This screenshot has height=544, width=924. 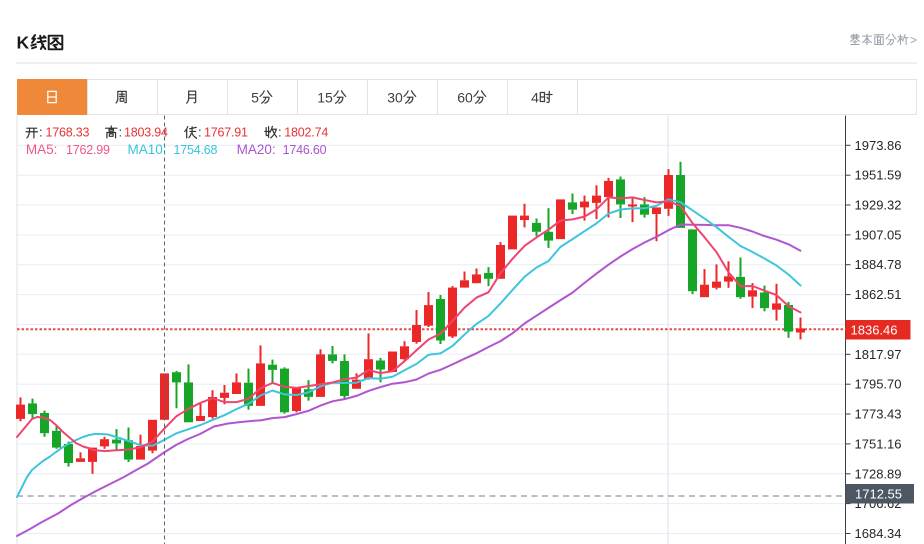 I want to click on svg-text: K, so click(x=23, y=43).